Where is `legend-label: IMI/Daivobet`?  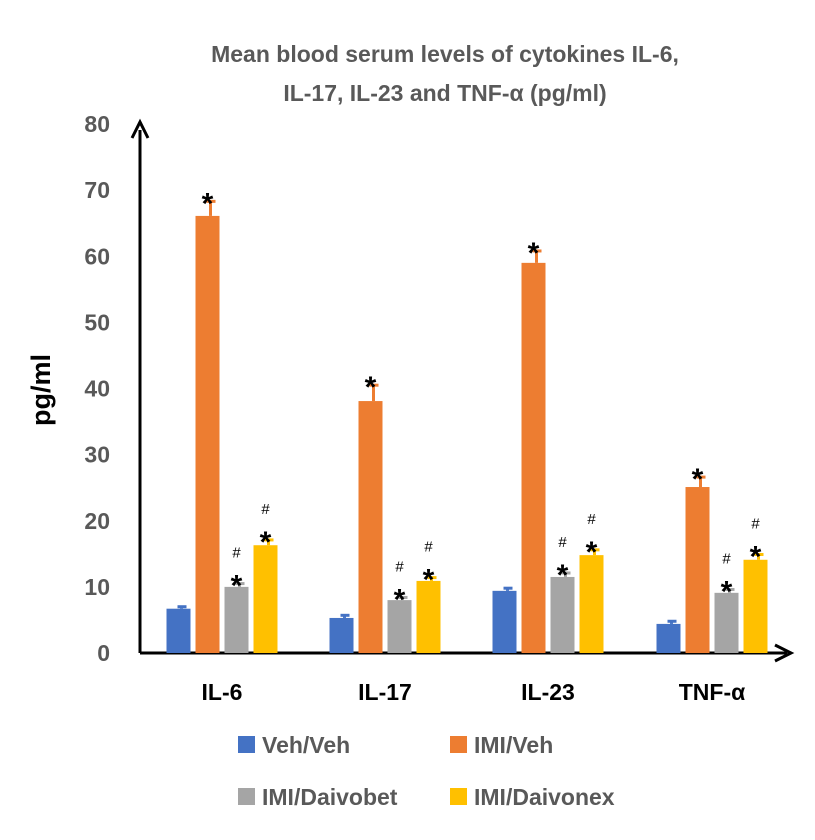
legend-label: IMI/Daivobet is located at coordinates (330, 797).